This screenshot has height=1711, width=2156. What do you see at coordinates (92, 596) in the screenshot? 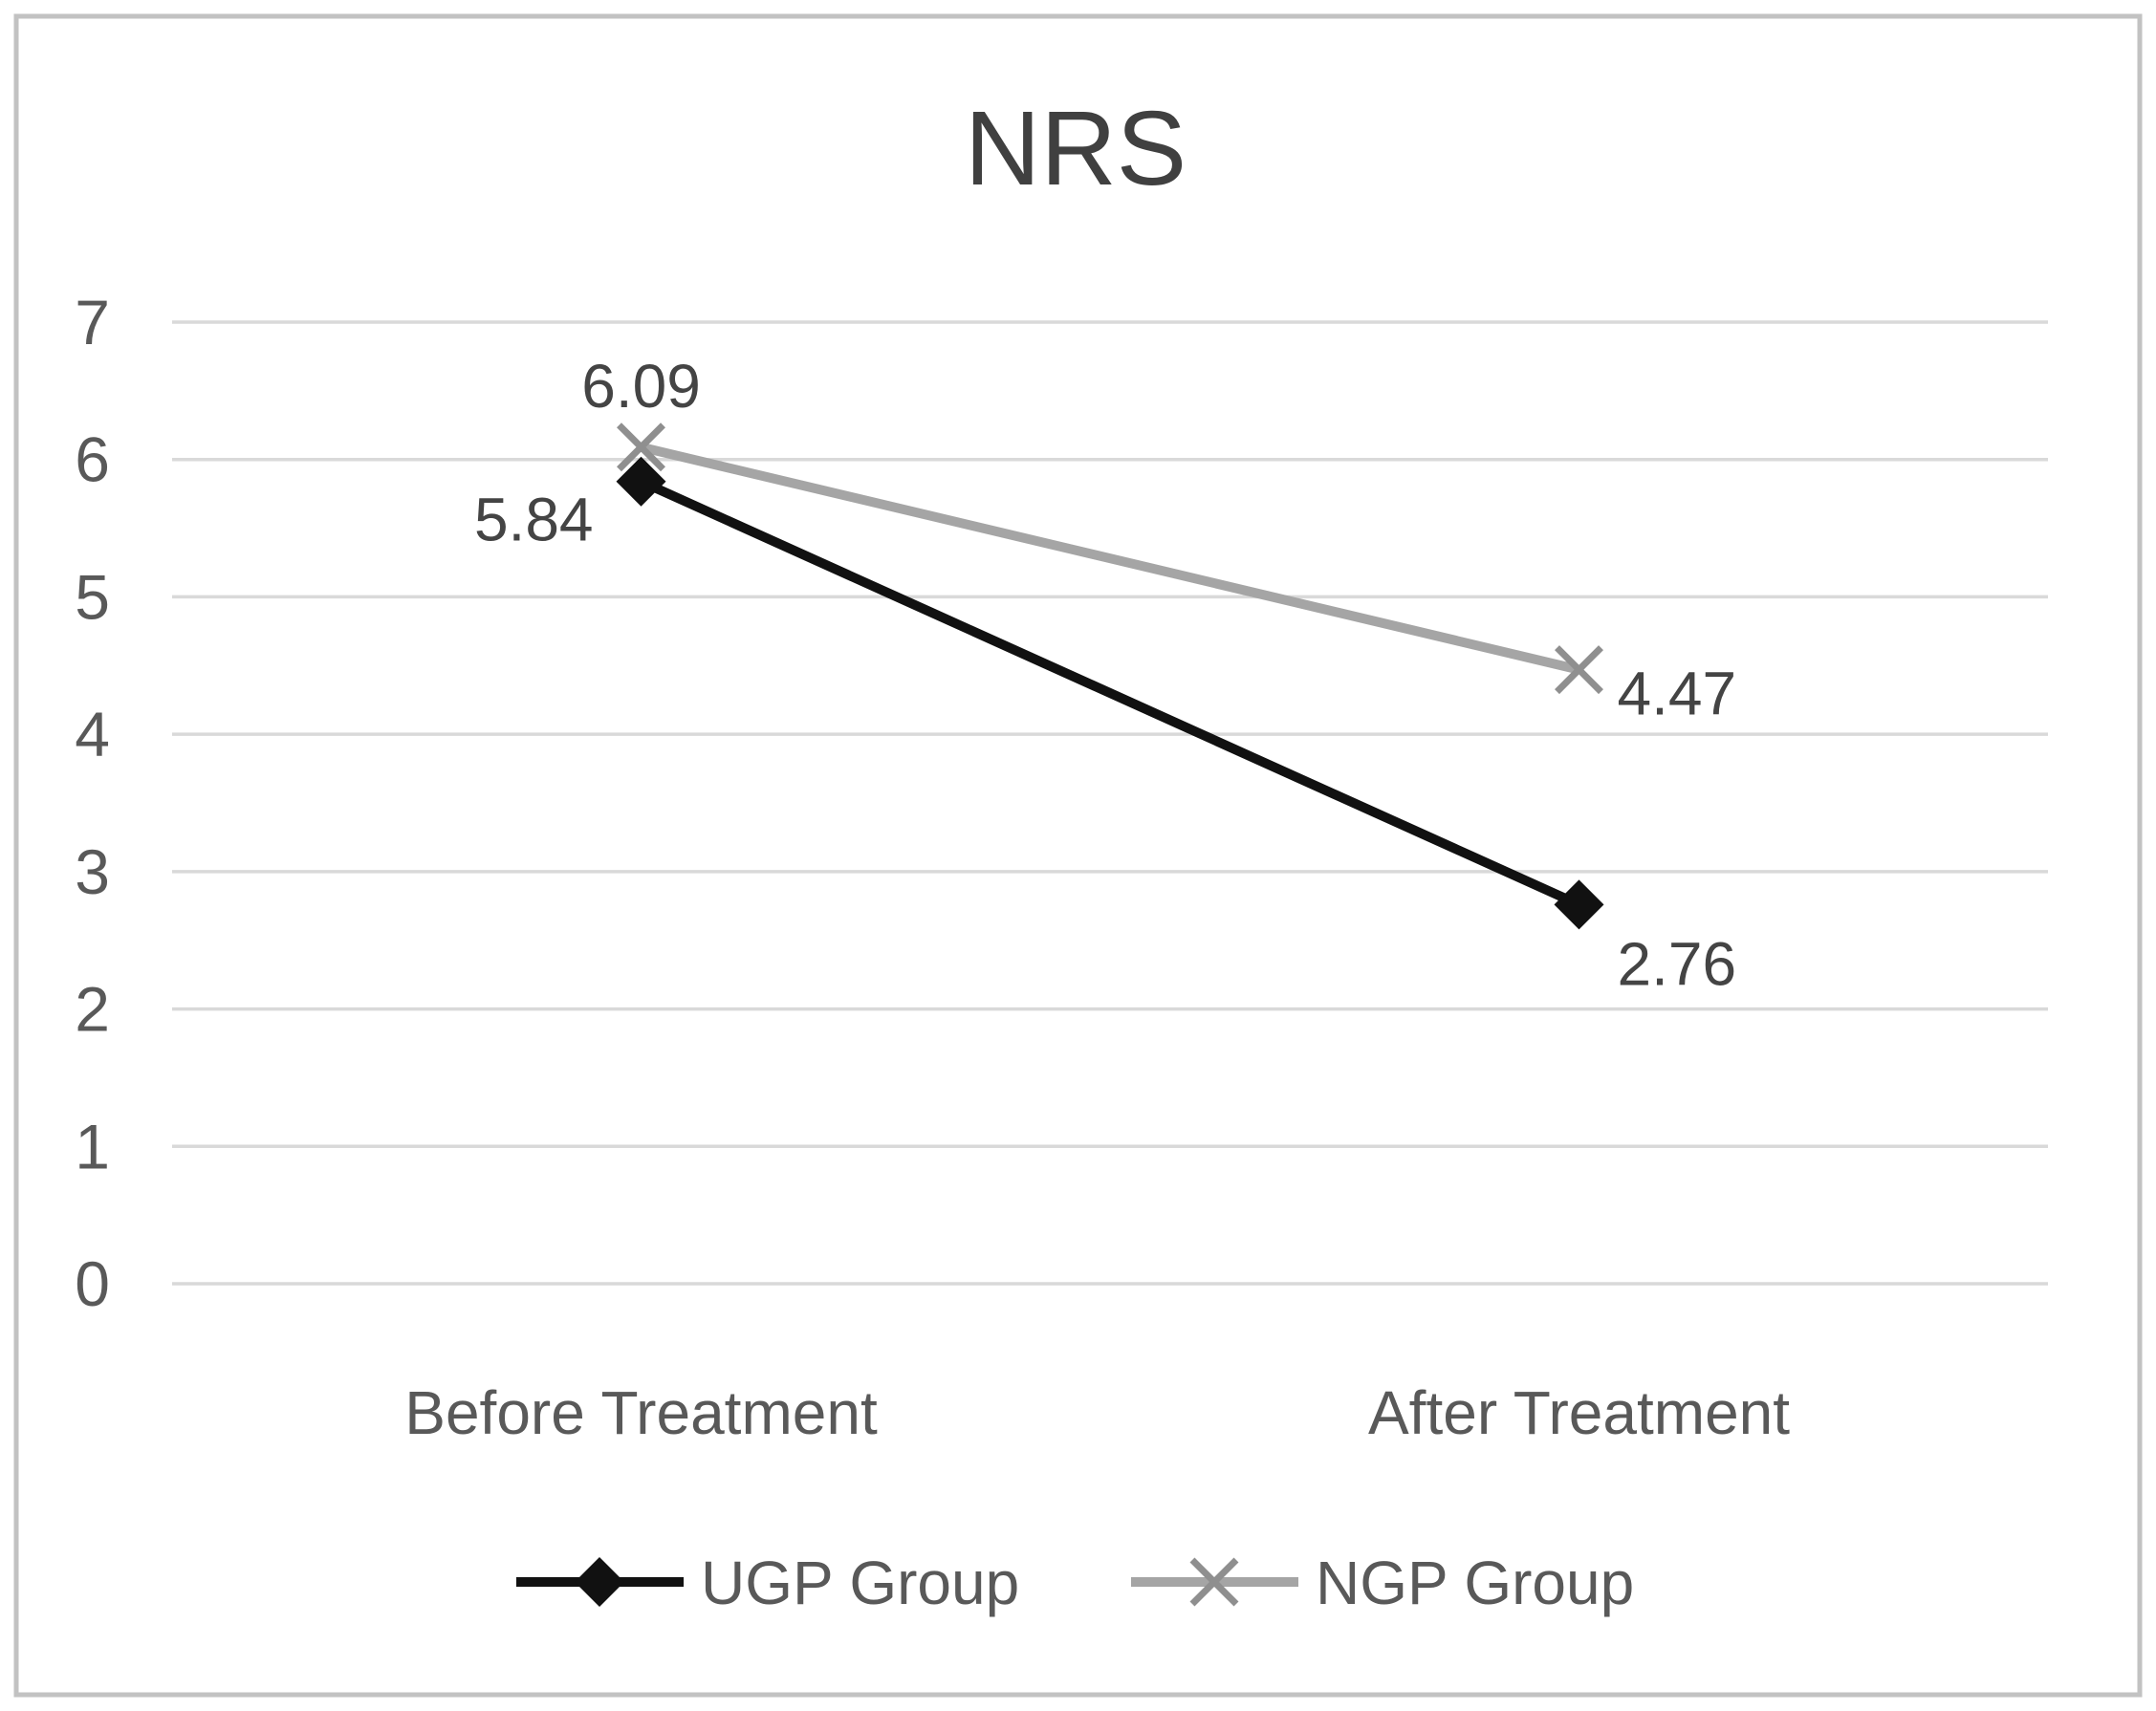
I see `y-axis-tick-label: 5` at bounding box center [92, 596].